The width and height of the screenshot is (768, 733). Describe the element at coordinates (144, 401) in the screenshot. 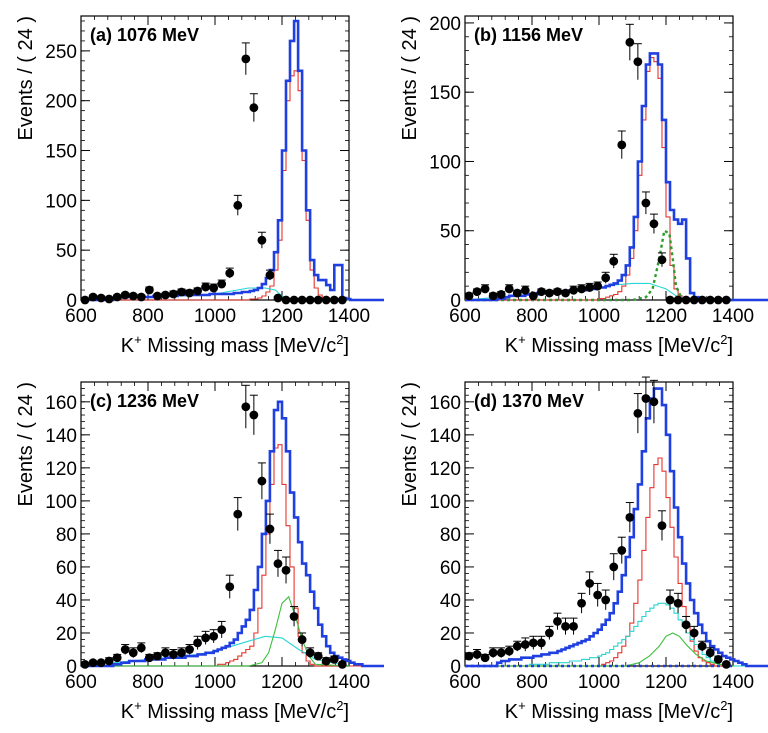

I see `chart-2-panel-title: (c) 1236 MeV` at that location.